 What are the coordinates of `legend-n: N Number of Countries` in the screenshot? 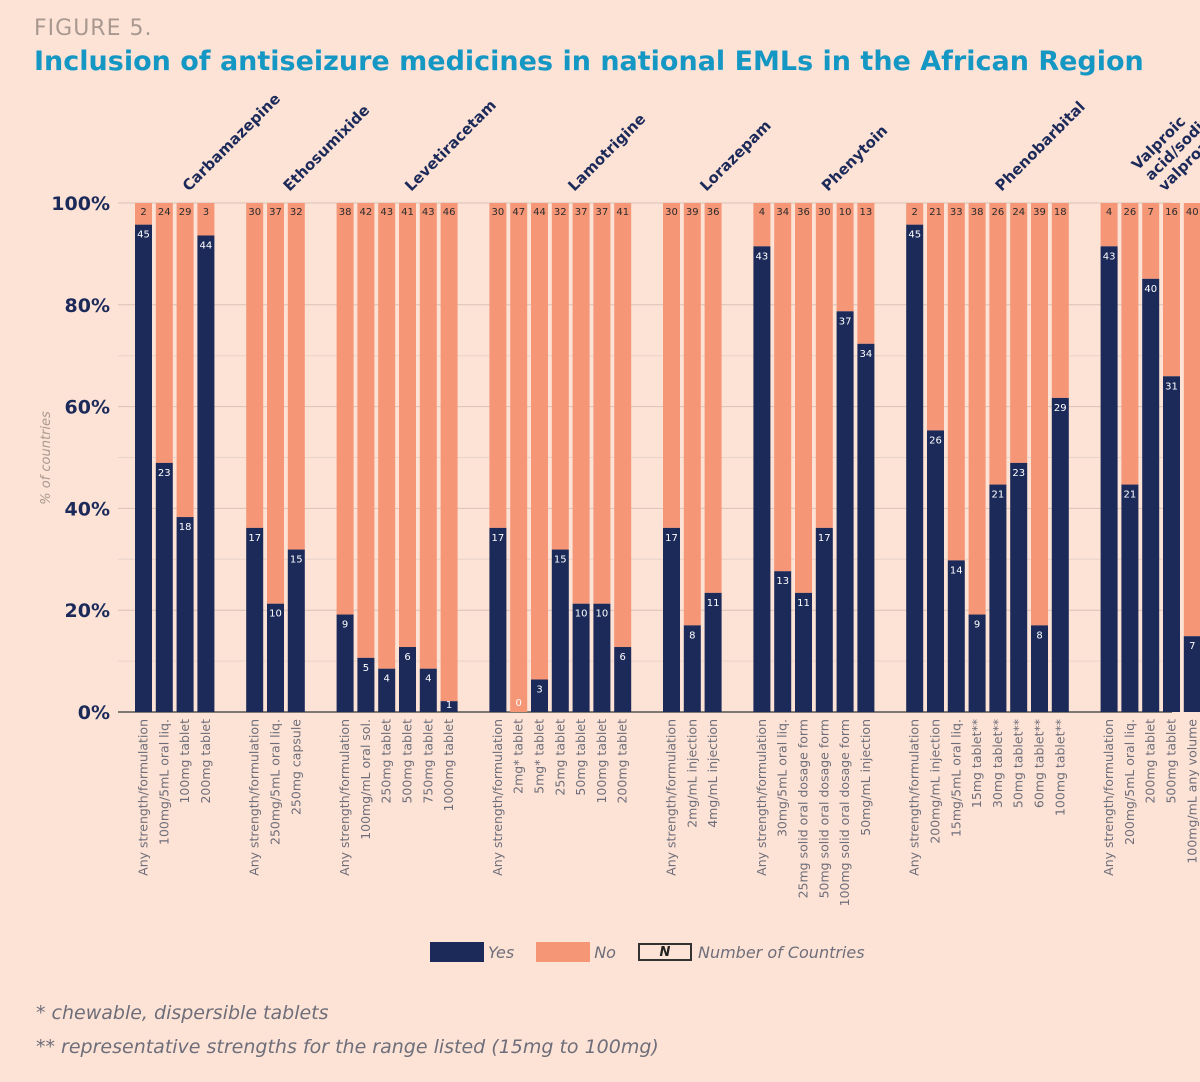 It's located at (751, 952).